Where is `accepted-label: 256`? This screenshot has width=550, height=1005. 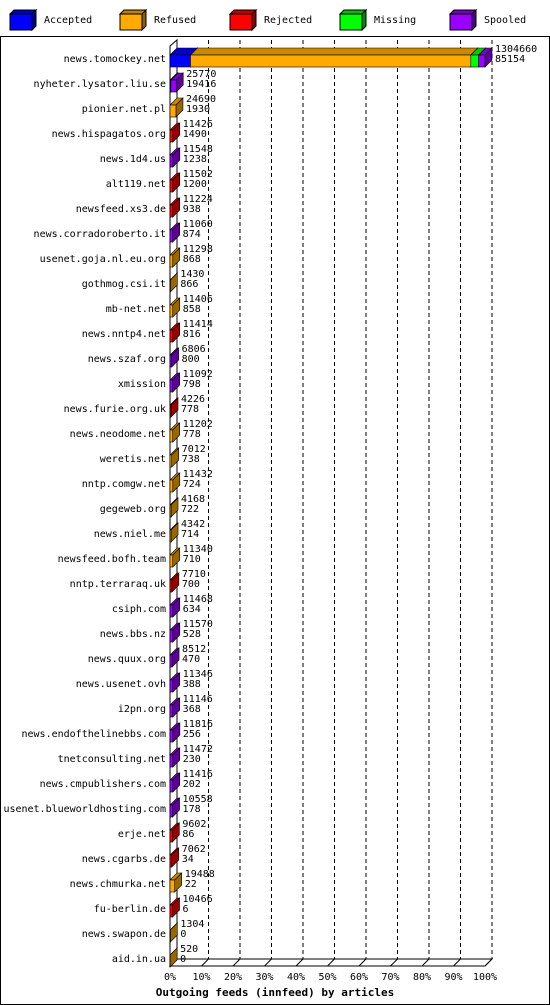 accepted-label: 256 is located at coordinates (192, 734).